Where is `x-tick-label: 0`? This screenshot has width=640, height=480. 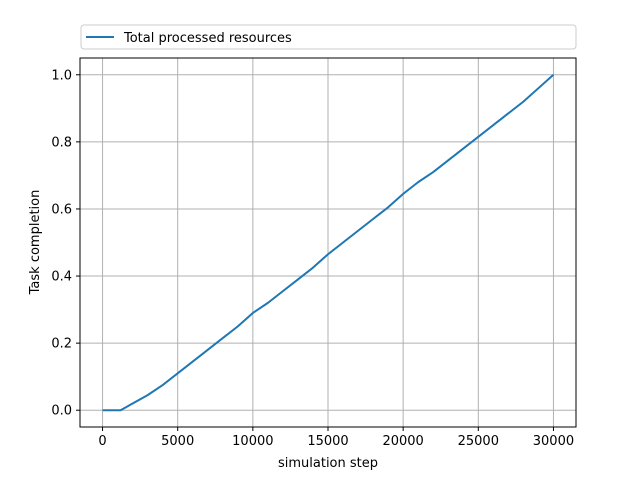
x-tick-label: 0 is located at coordinates (102, 441).